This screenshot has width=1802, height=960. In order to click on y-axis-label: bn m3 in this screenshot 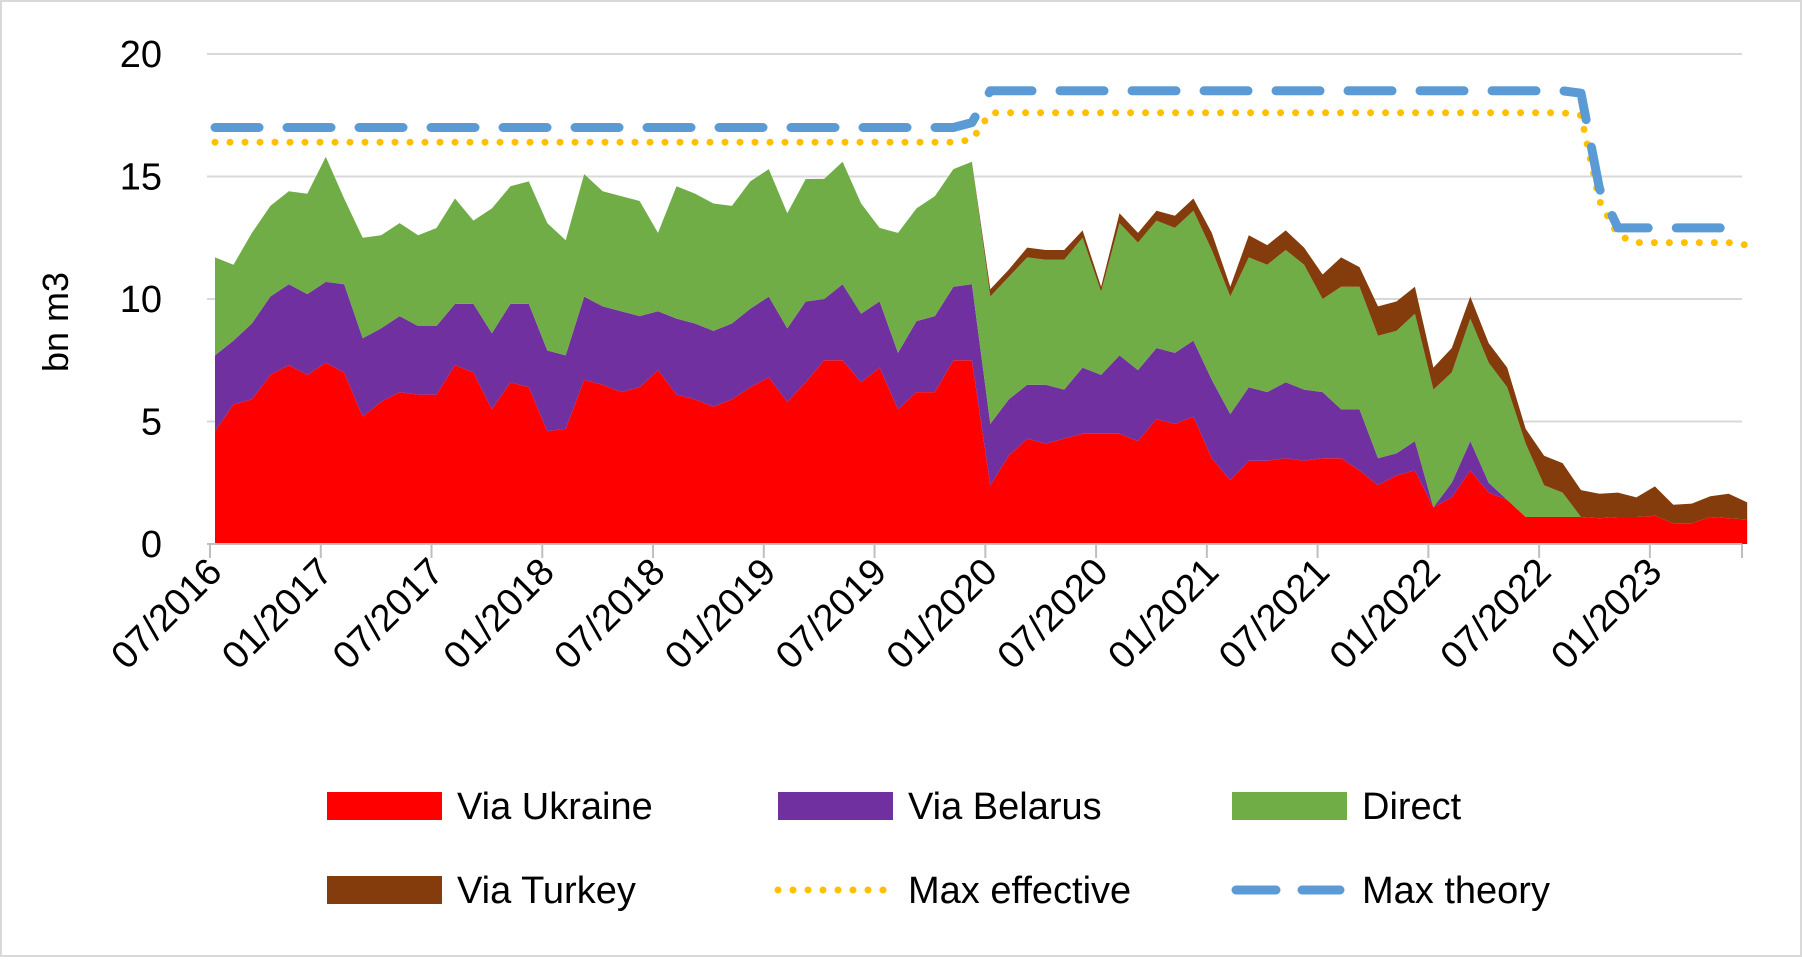, I will do `click(55, 322)`.